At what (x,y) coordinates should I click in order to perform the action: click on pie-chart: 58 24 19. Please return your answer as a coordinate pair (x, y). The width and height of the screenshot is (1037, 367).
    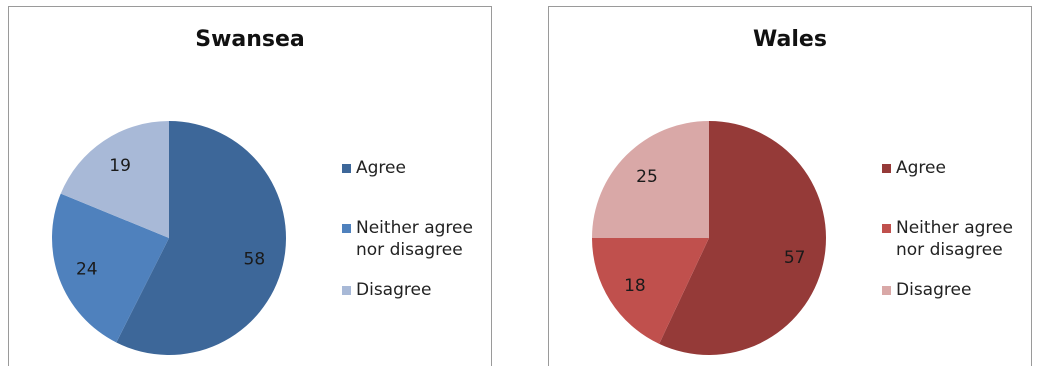
    Looking at the image, I should click on (169, 238).